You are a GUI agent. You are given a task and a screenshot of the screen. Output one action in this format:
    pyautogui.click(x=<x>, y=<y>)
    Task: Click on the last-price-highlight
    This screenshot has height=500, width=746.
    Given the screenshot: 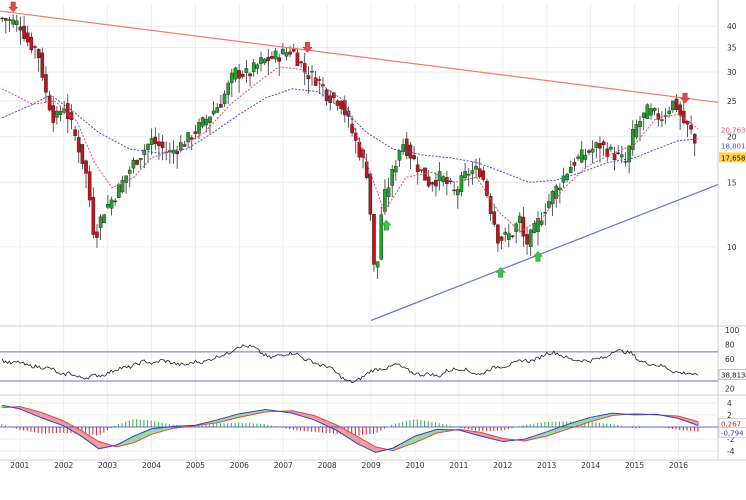 What is the action you would take?
    pyautogui.click(x=732, y=157)
    